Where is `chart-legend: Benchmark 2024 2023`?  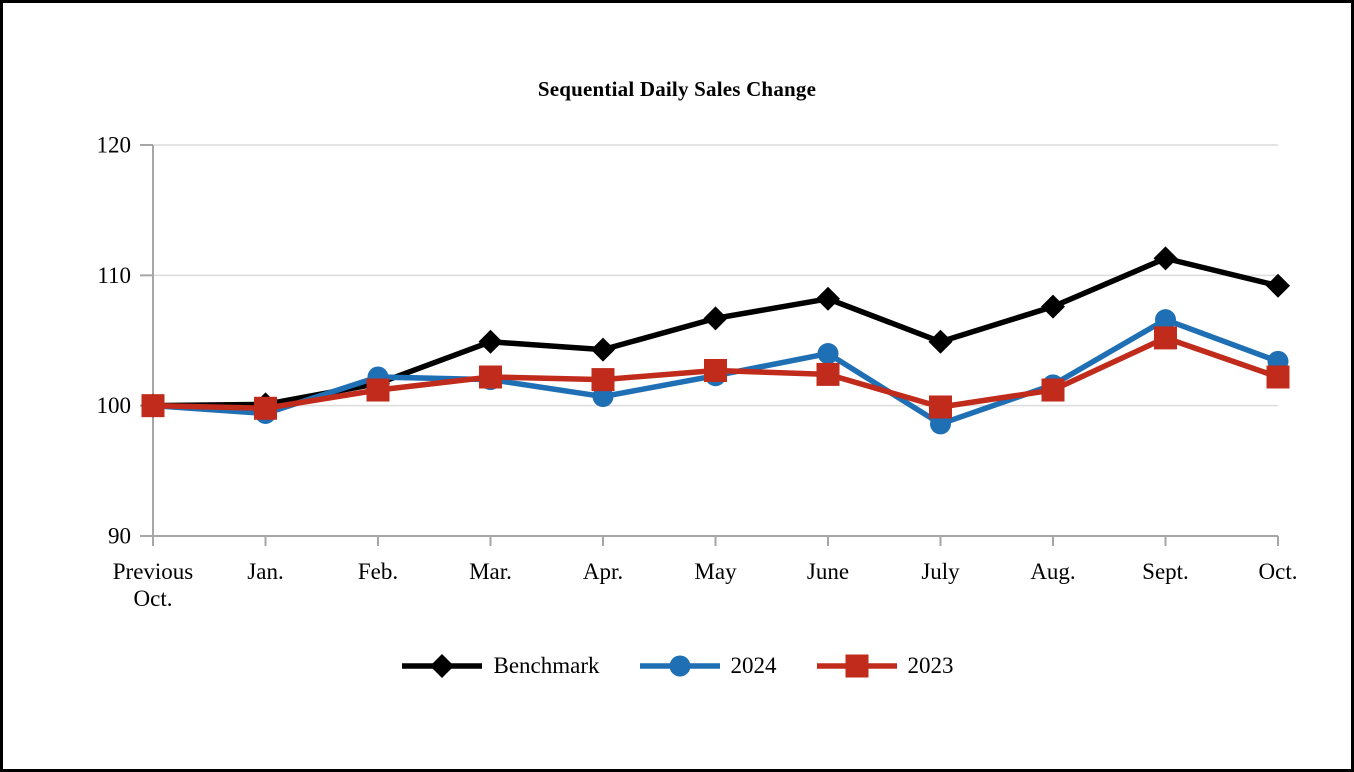
chart-legend: Benchmark 2024 2023 is located at coordinates (677, 666).